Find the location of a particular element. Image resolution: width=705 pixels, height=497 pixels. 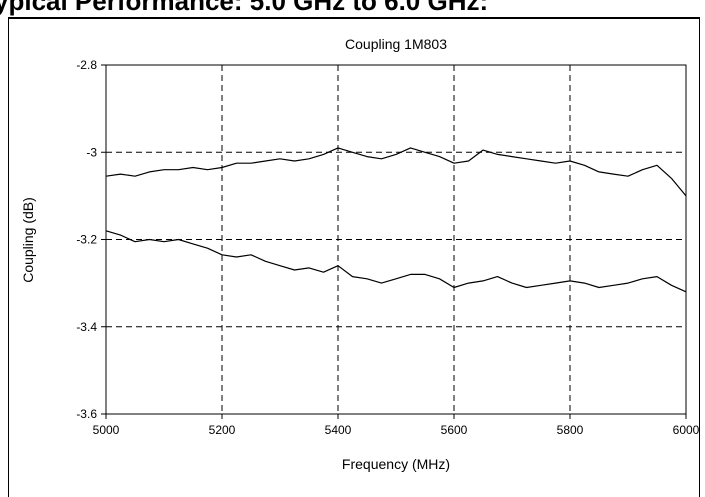

x-tick-label: 5600 is located at coordinates (454, 430).